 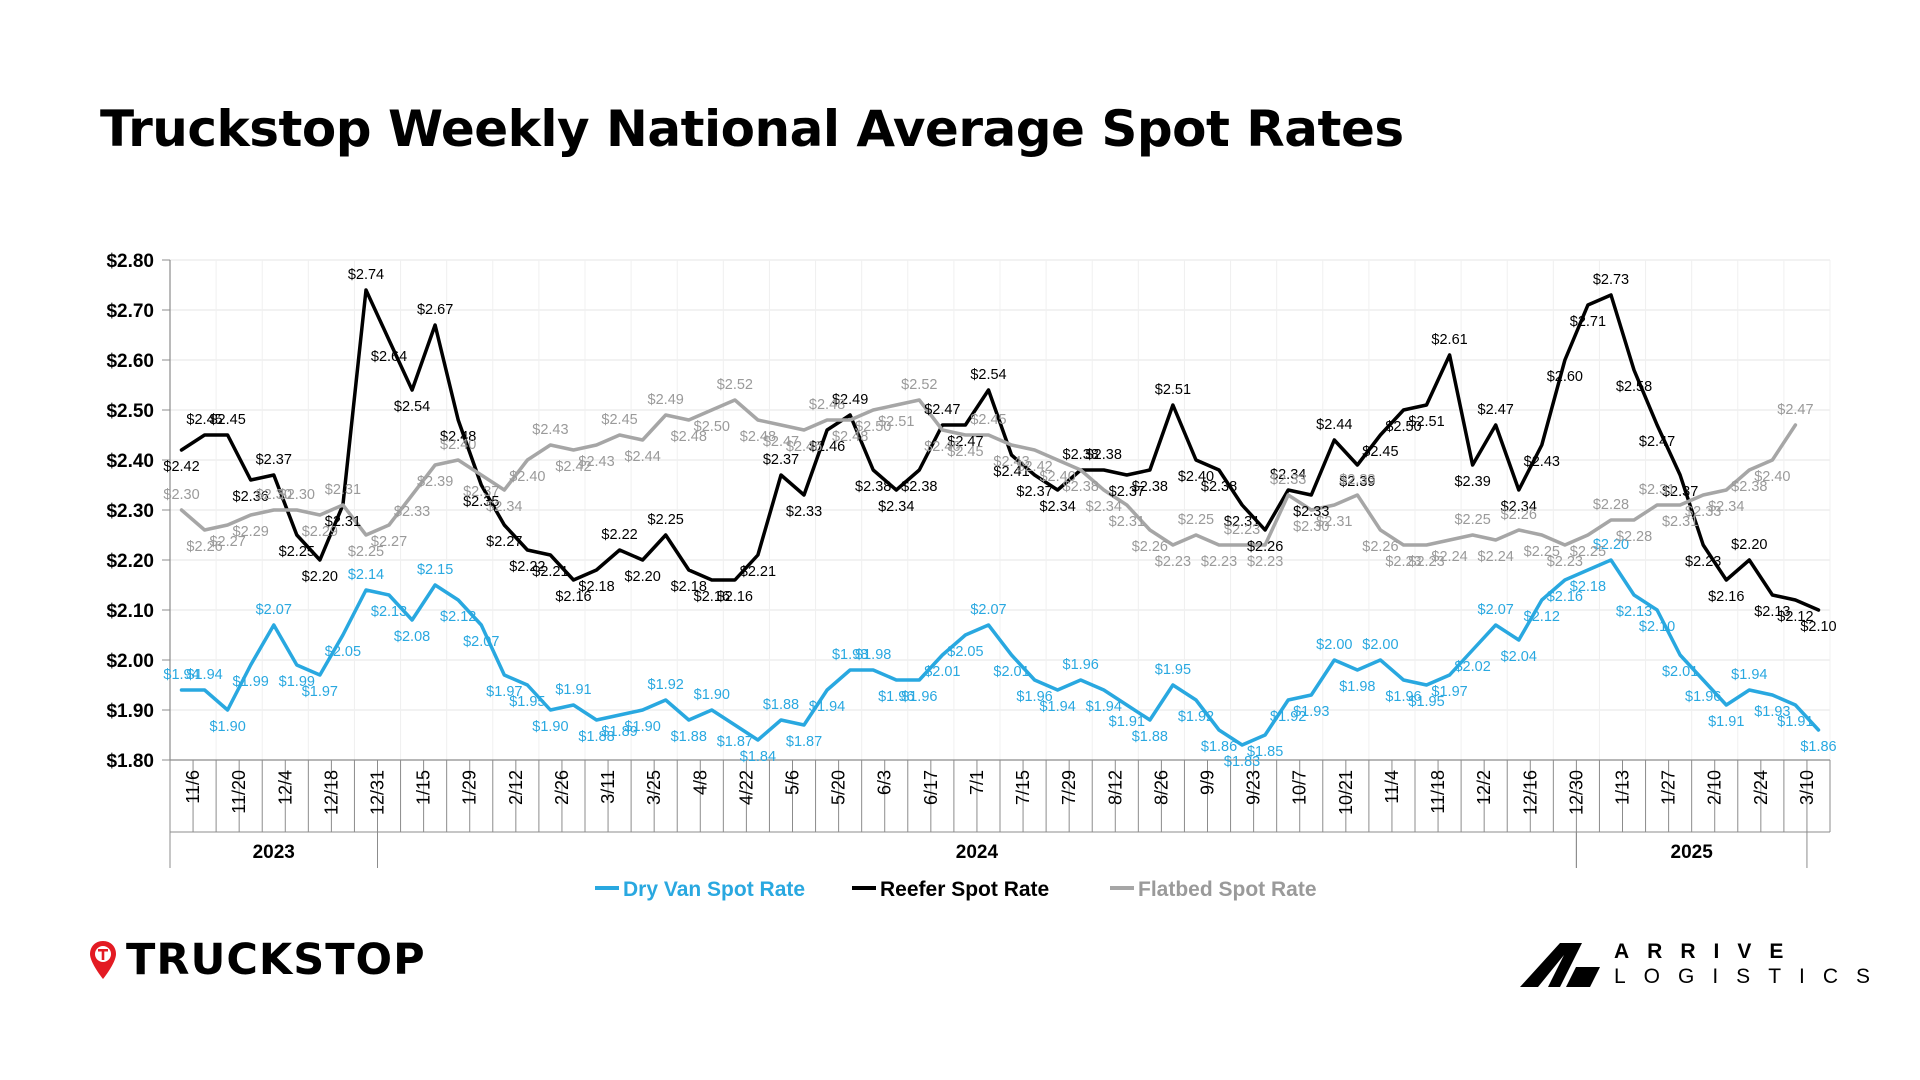 I want to click on reefer-spot-rate-data-label: $2.23, so click(x=1703, y=562).